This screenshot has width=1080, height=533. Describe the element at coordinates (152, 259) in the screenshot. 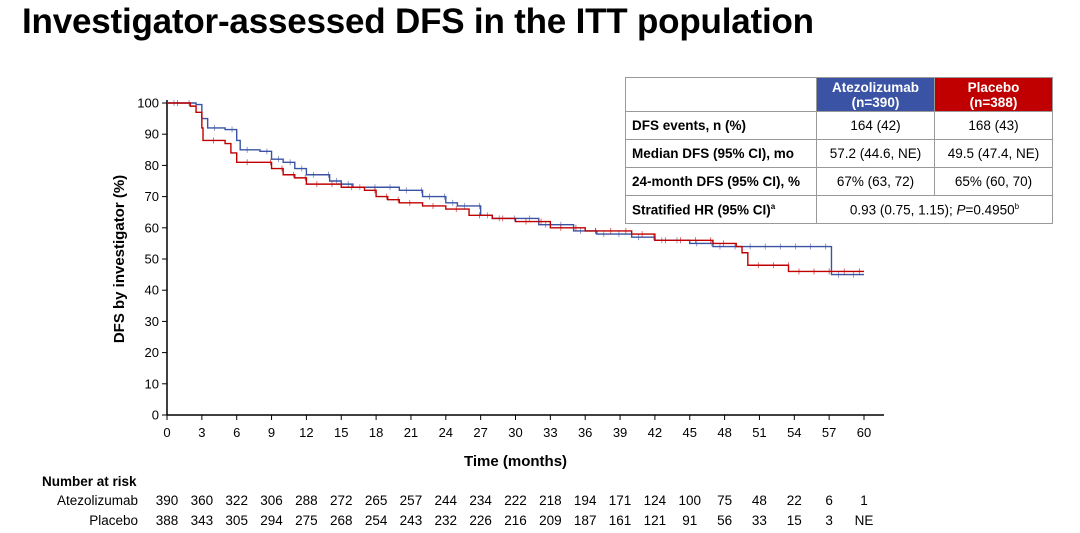

I see `y-tick-label: 50` at that location.